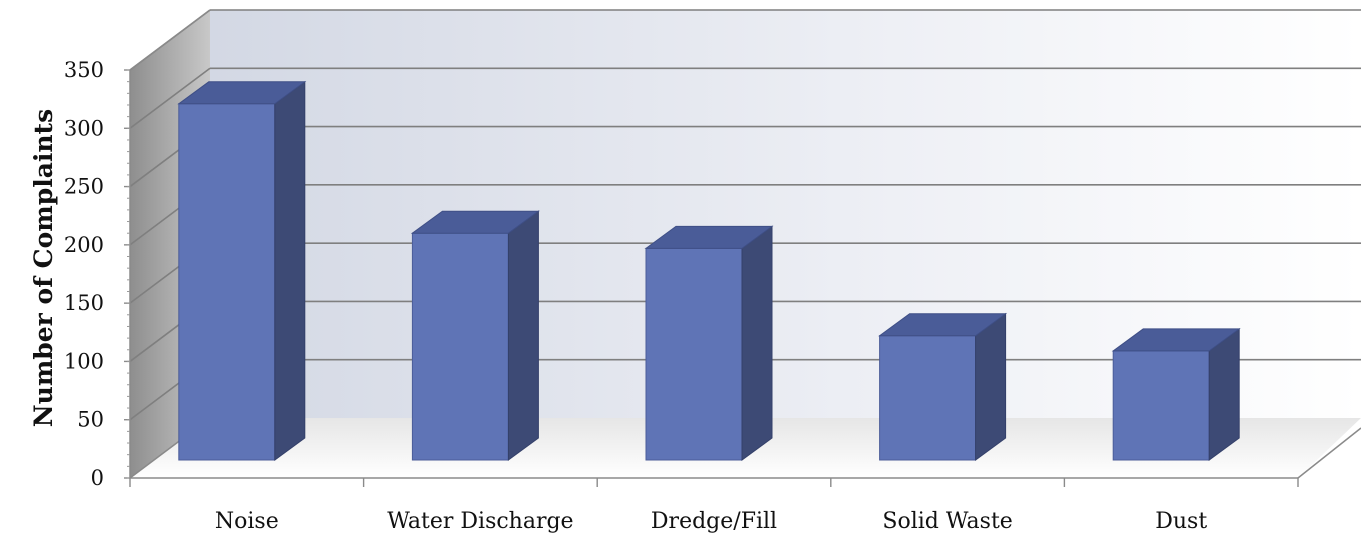  What do you see at coordinates (97, 274) in the screenshot?
I see `y-axis-ticks: 0 50 100 150 200 250 300 350` at bounding box center [97, 274].